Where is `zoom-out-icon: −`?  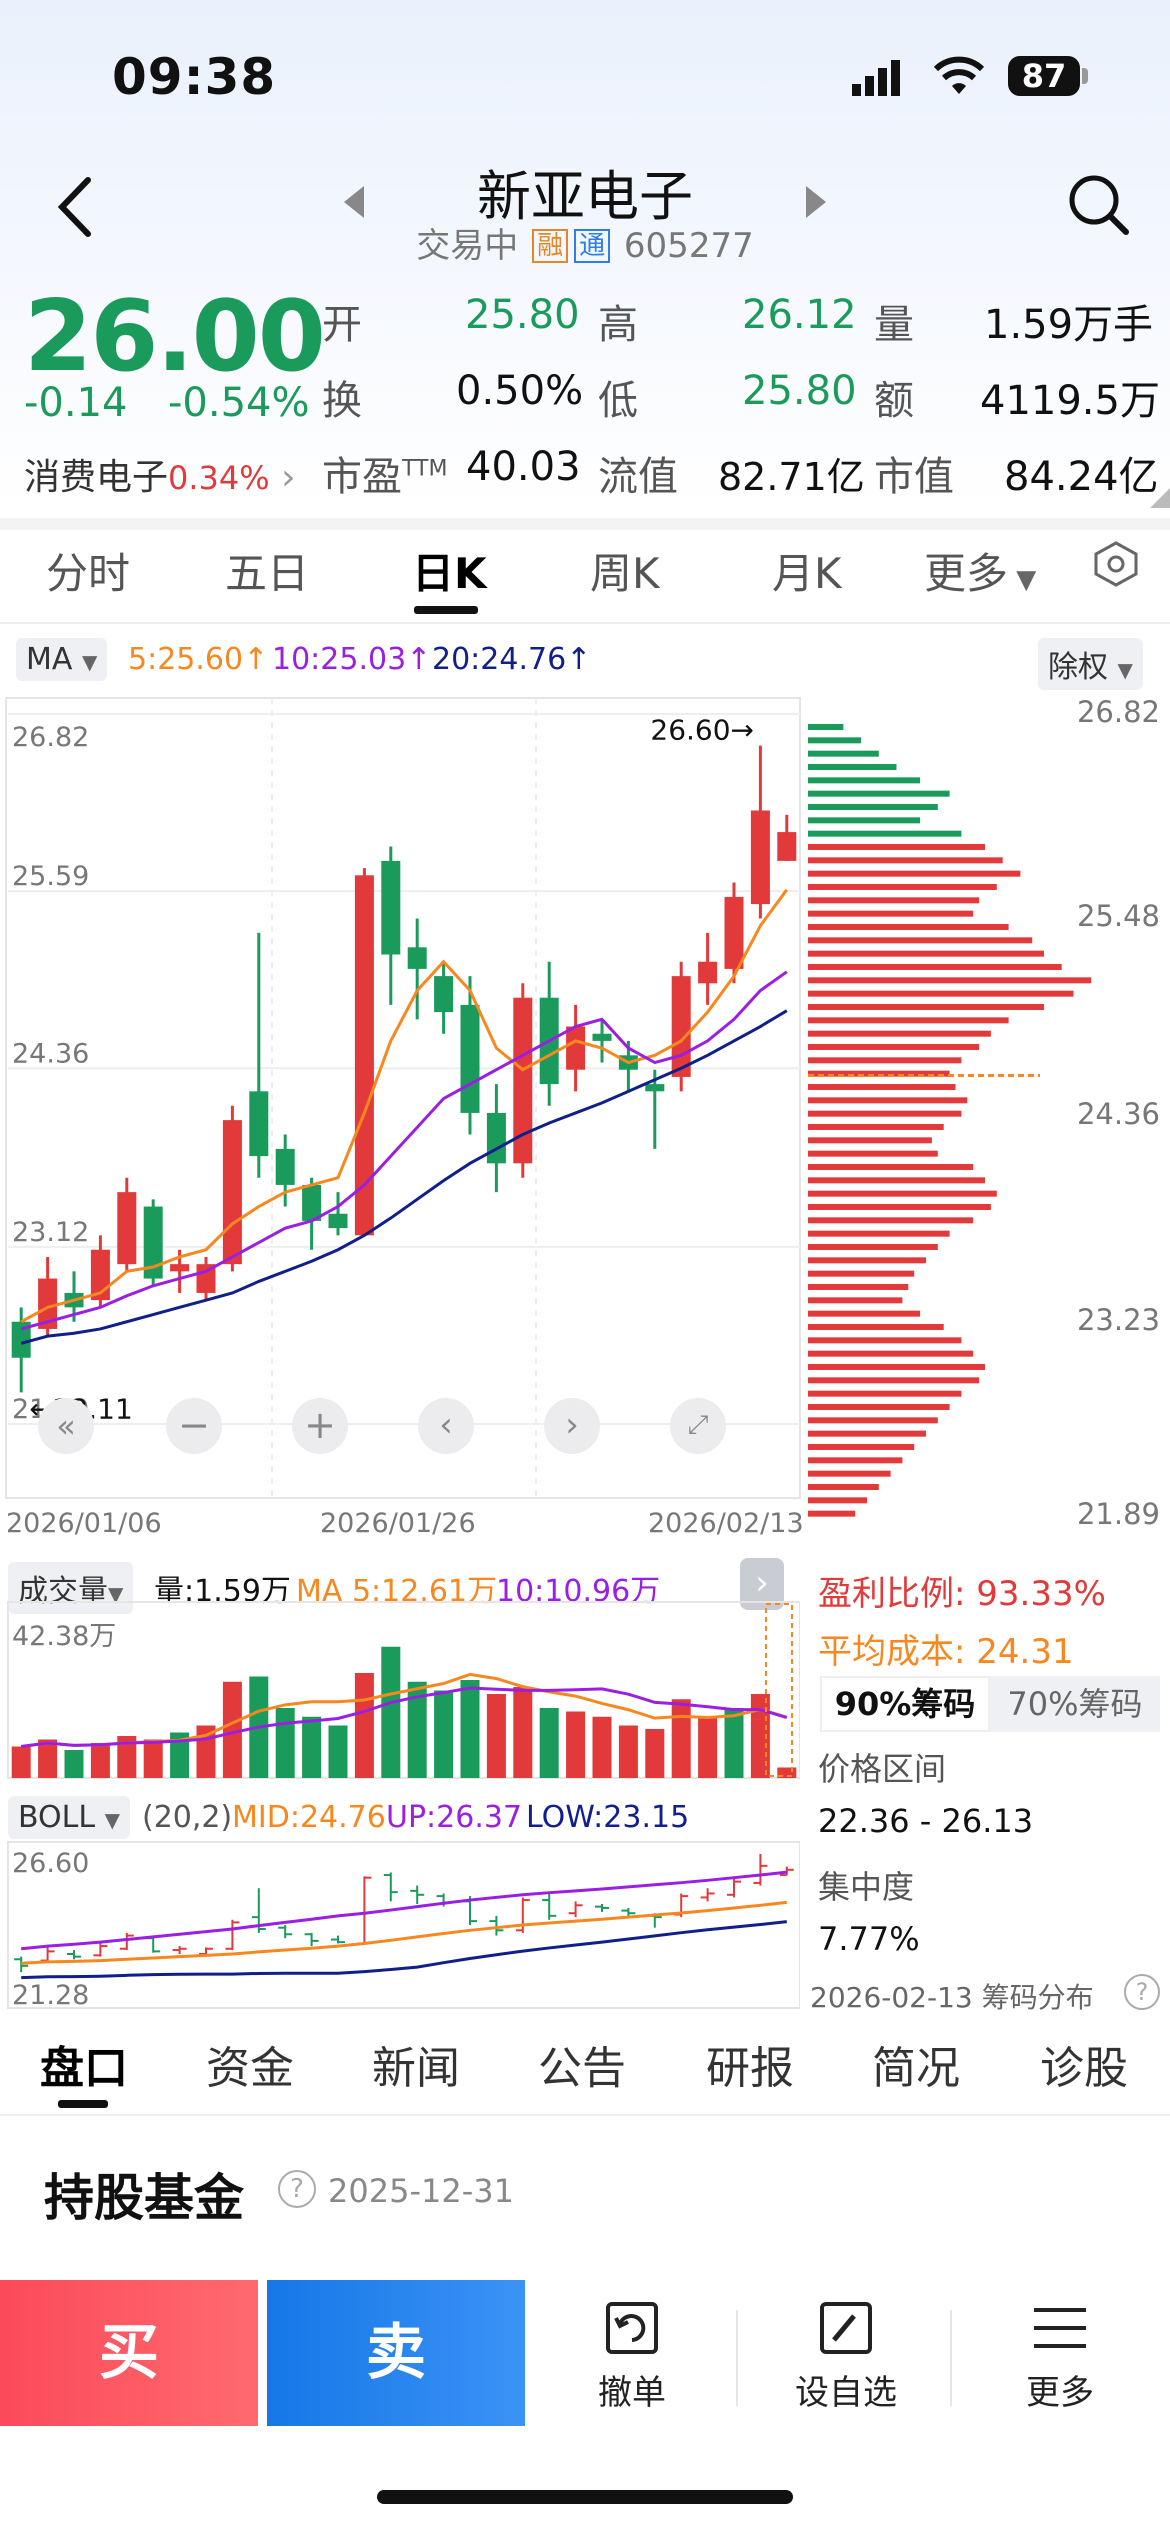
zoom-out-icon: − is located at coordinates (194, 1426).